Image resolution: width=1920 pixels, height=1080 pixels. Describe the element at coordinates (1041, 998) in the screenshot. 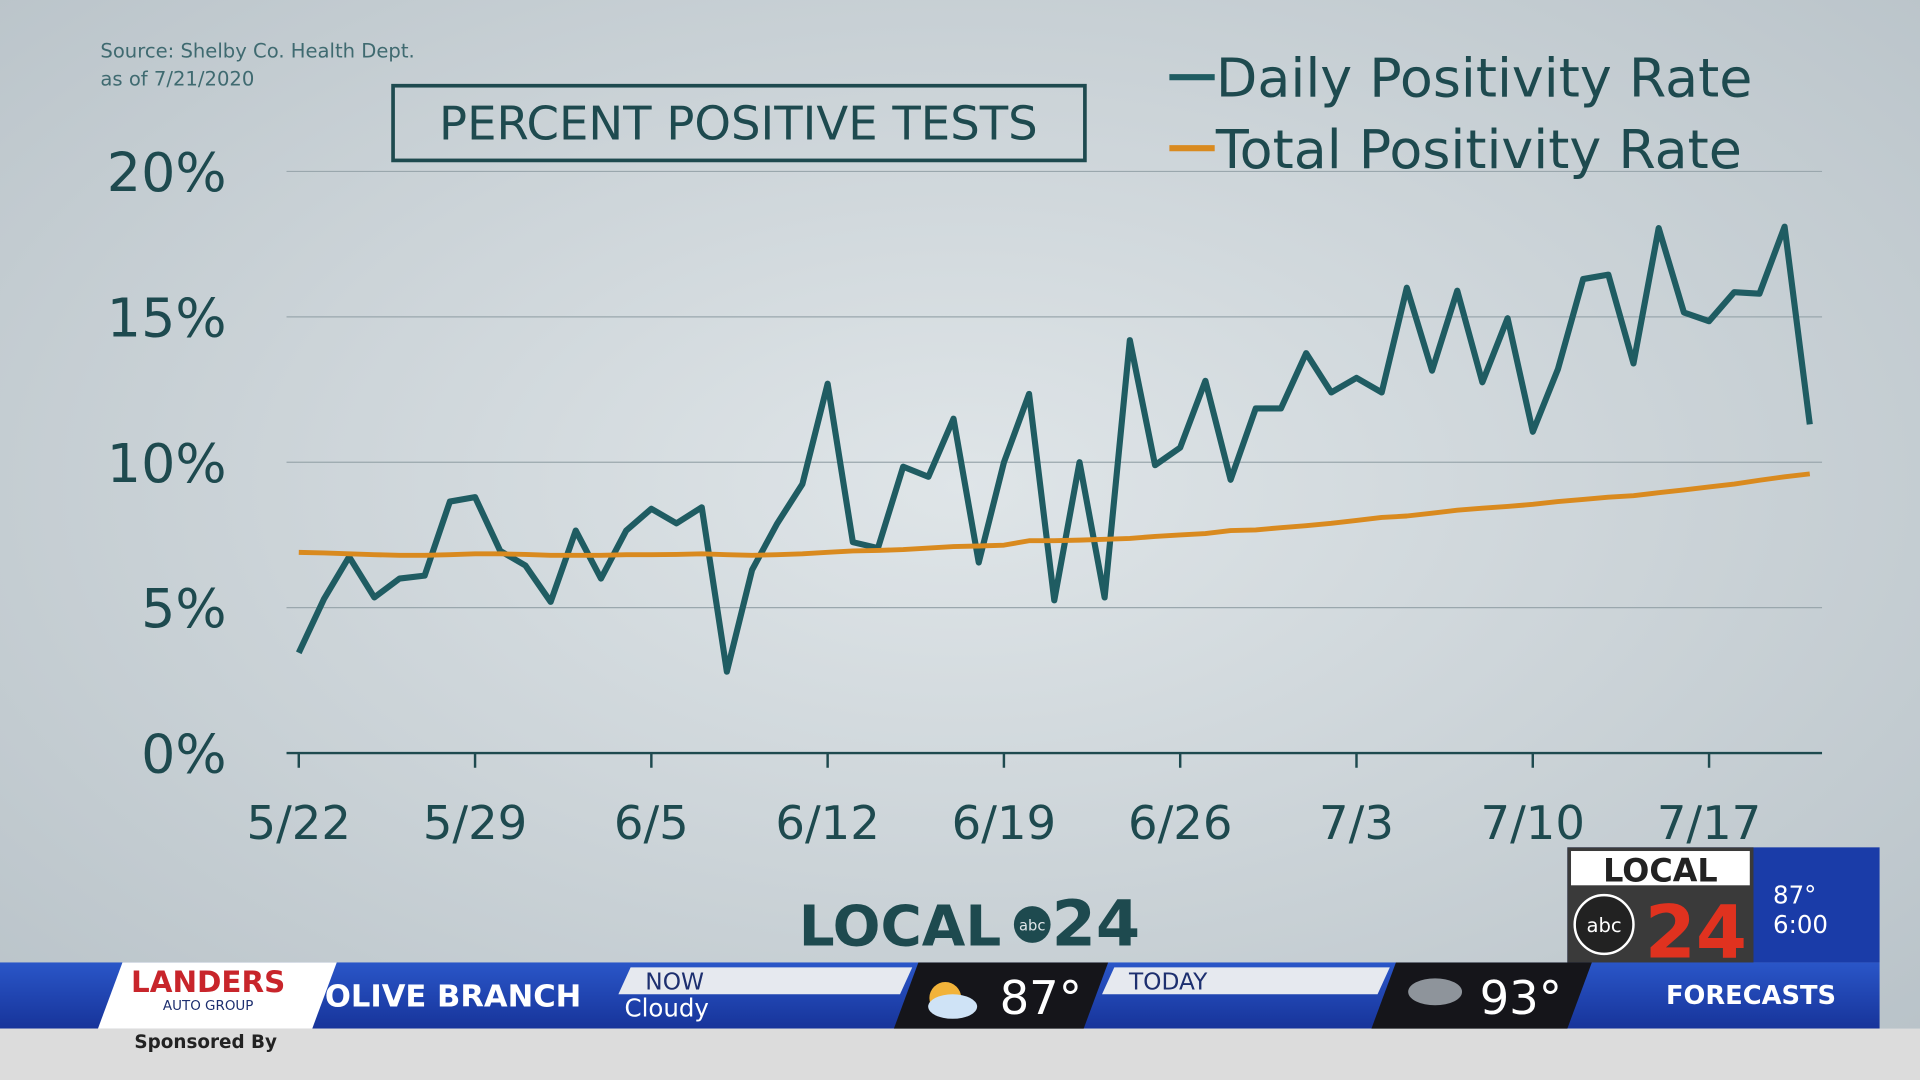

I see `now-temp: 87°` at that location.